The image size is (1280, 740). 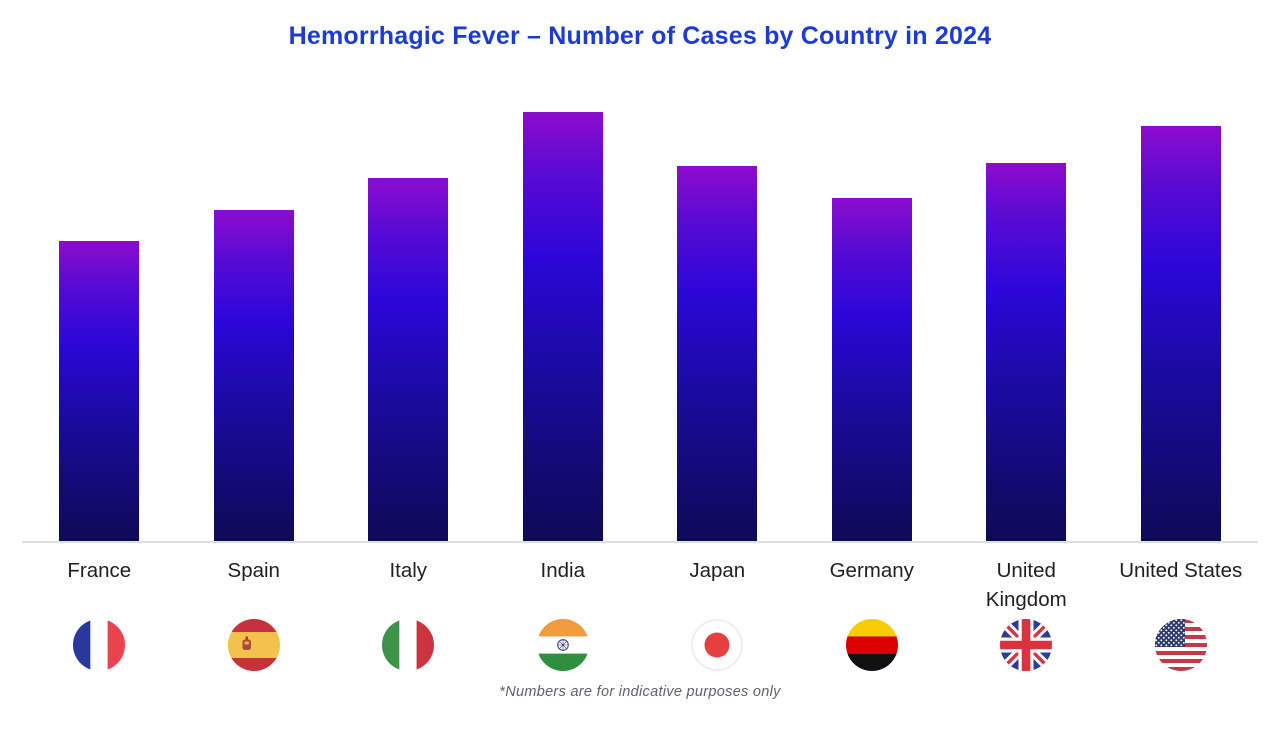 What do you see at coordinates (1026, 645) in the screenshot?
I see `united-kingdom-flag-icon` at bounding box center [1026, 645].